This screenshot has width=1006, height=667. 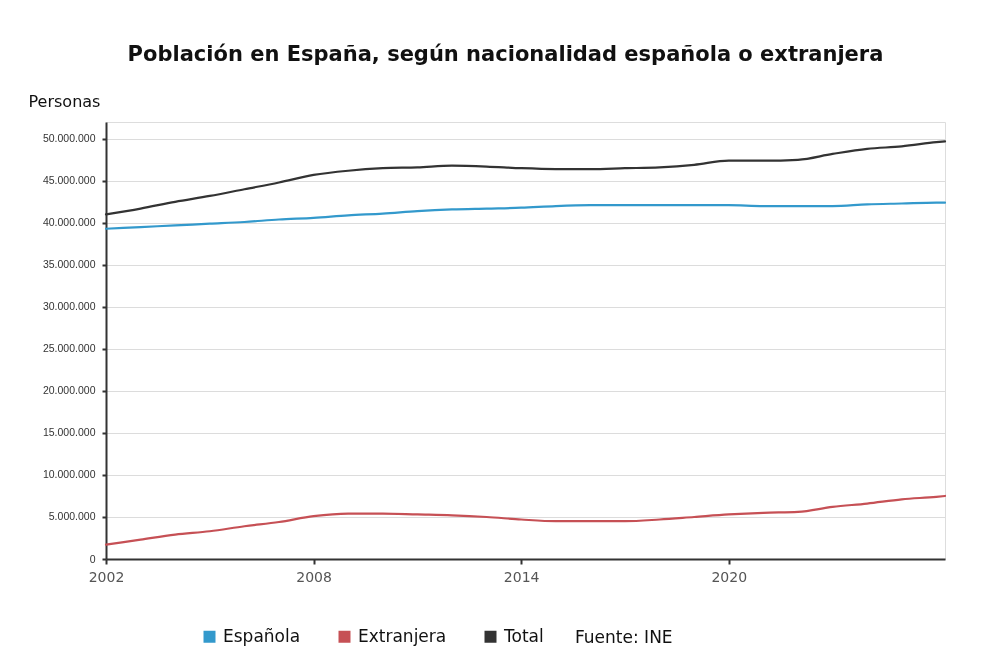 I want to click on chart-title: Población en España, según nacionalidad española o extranjera, so click(x=505, y=54).